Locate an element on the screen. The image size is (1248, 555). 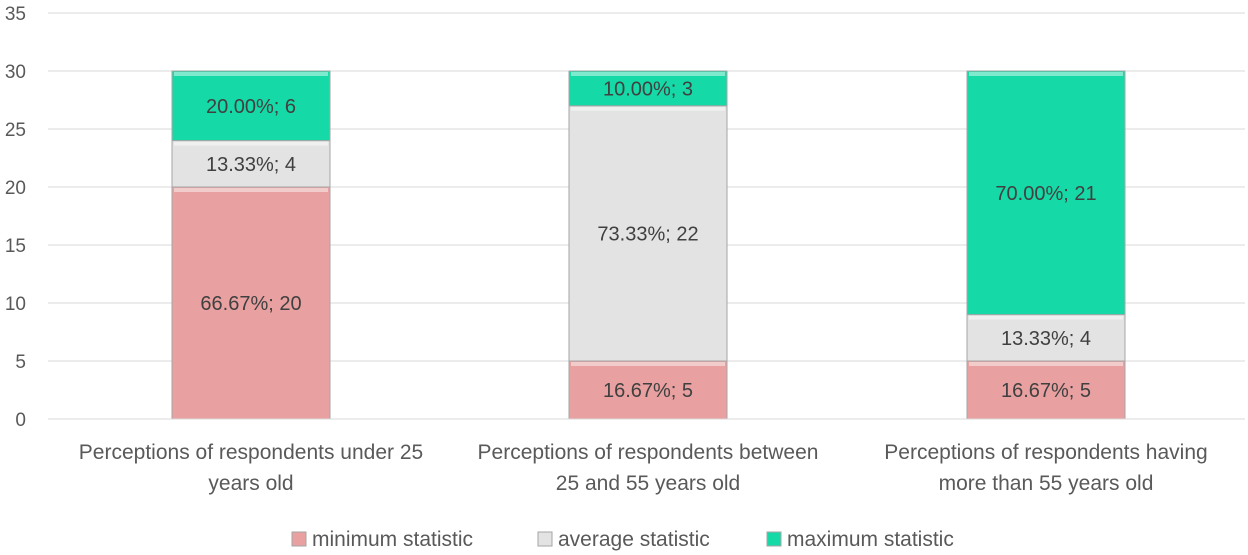
y-axis: 0 5 10 15 20 25 30 35 is located at coordinates (15, 217).